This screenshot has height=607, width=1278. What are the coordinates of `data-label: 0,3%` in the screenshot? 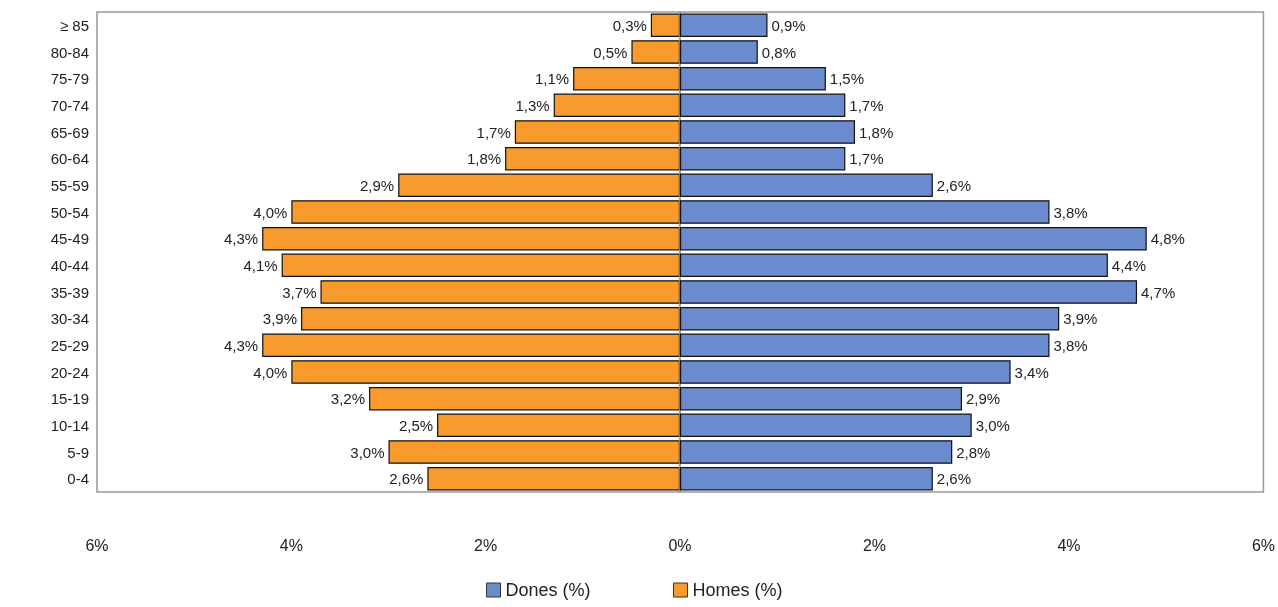 It's located at (629, 25).